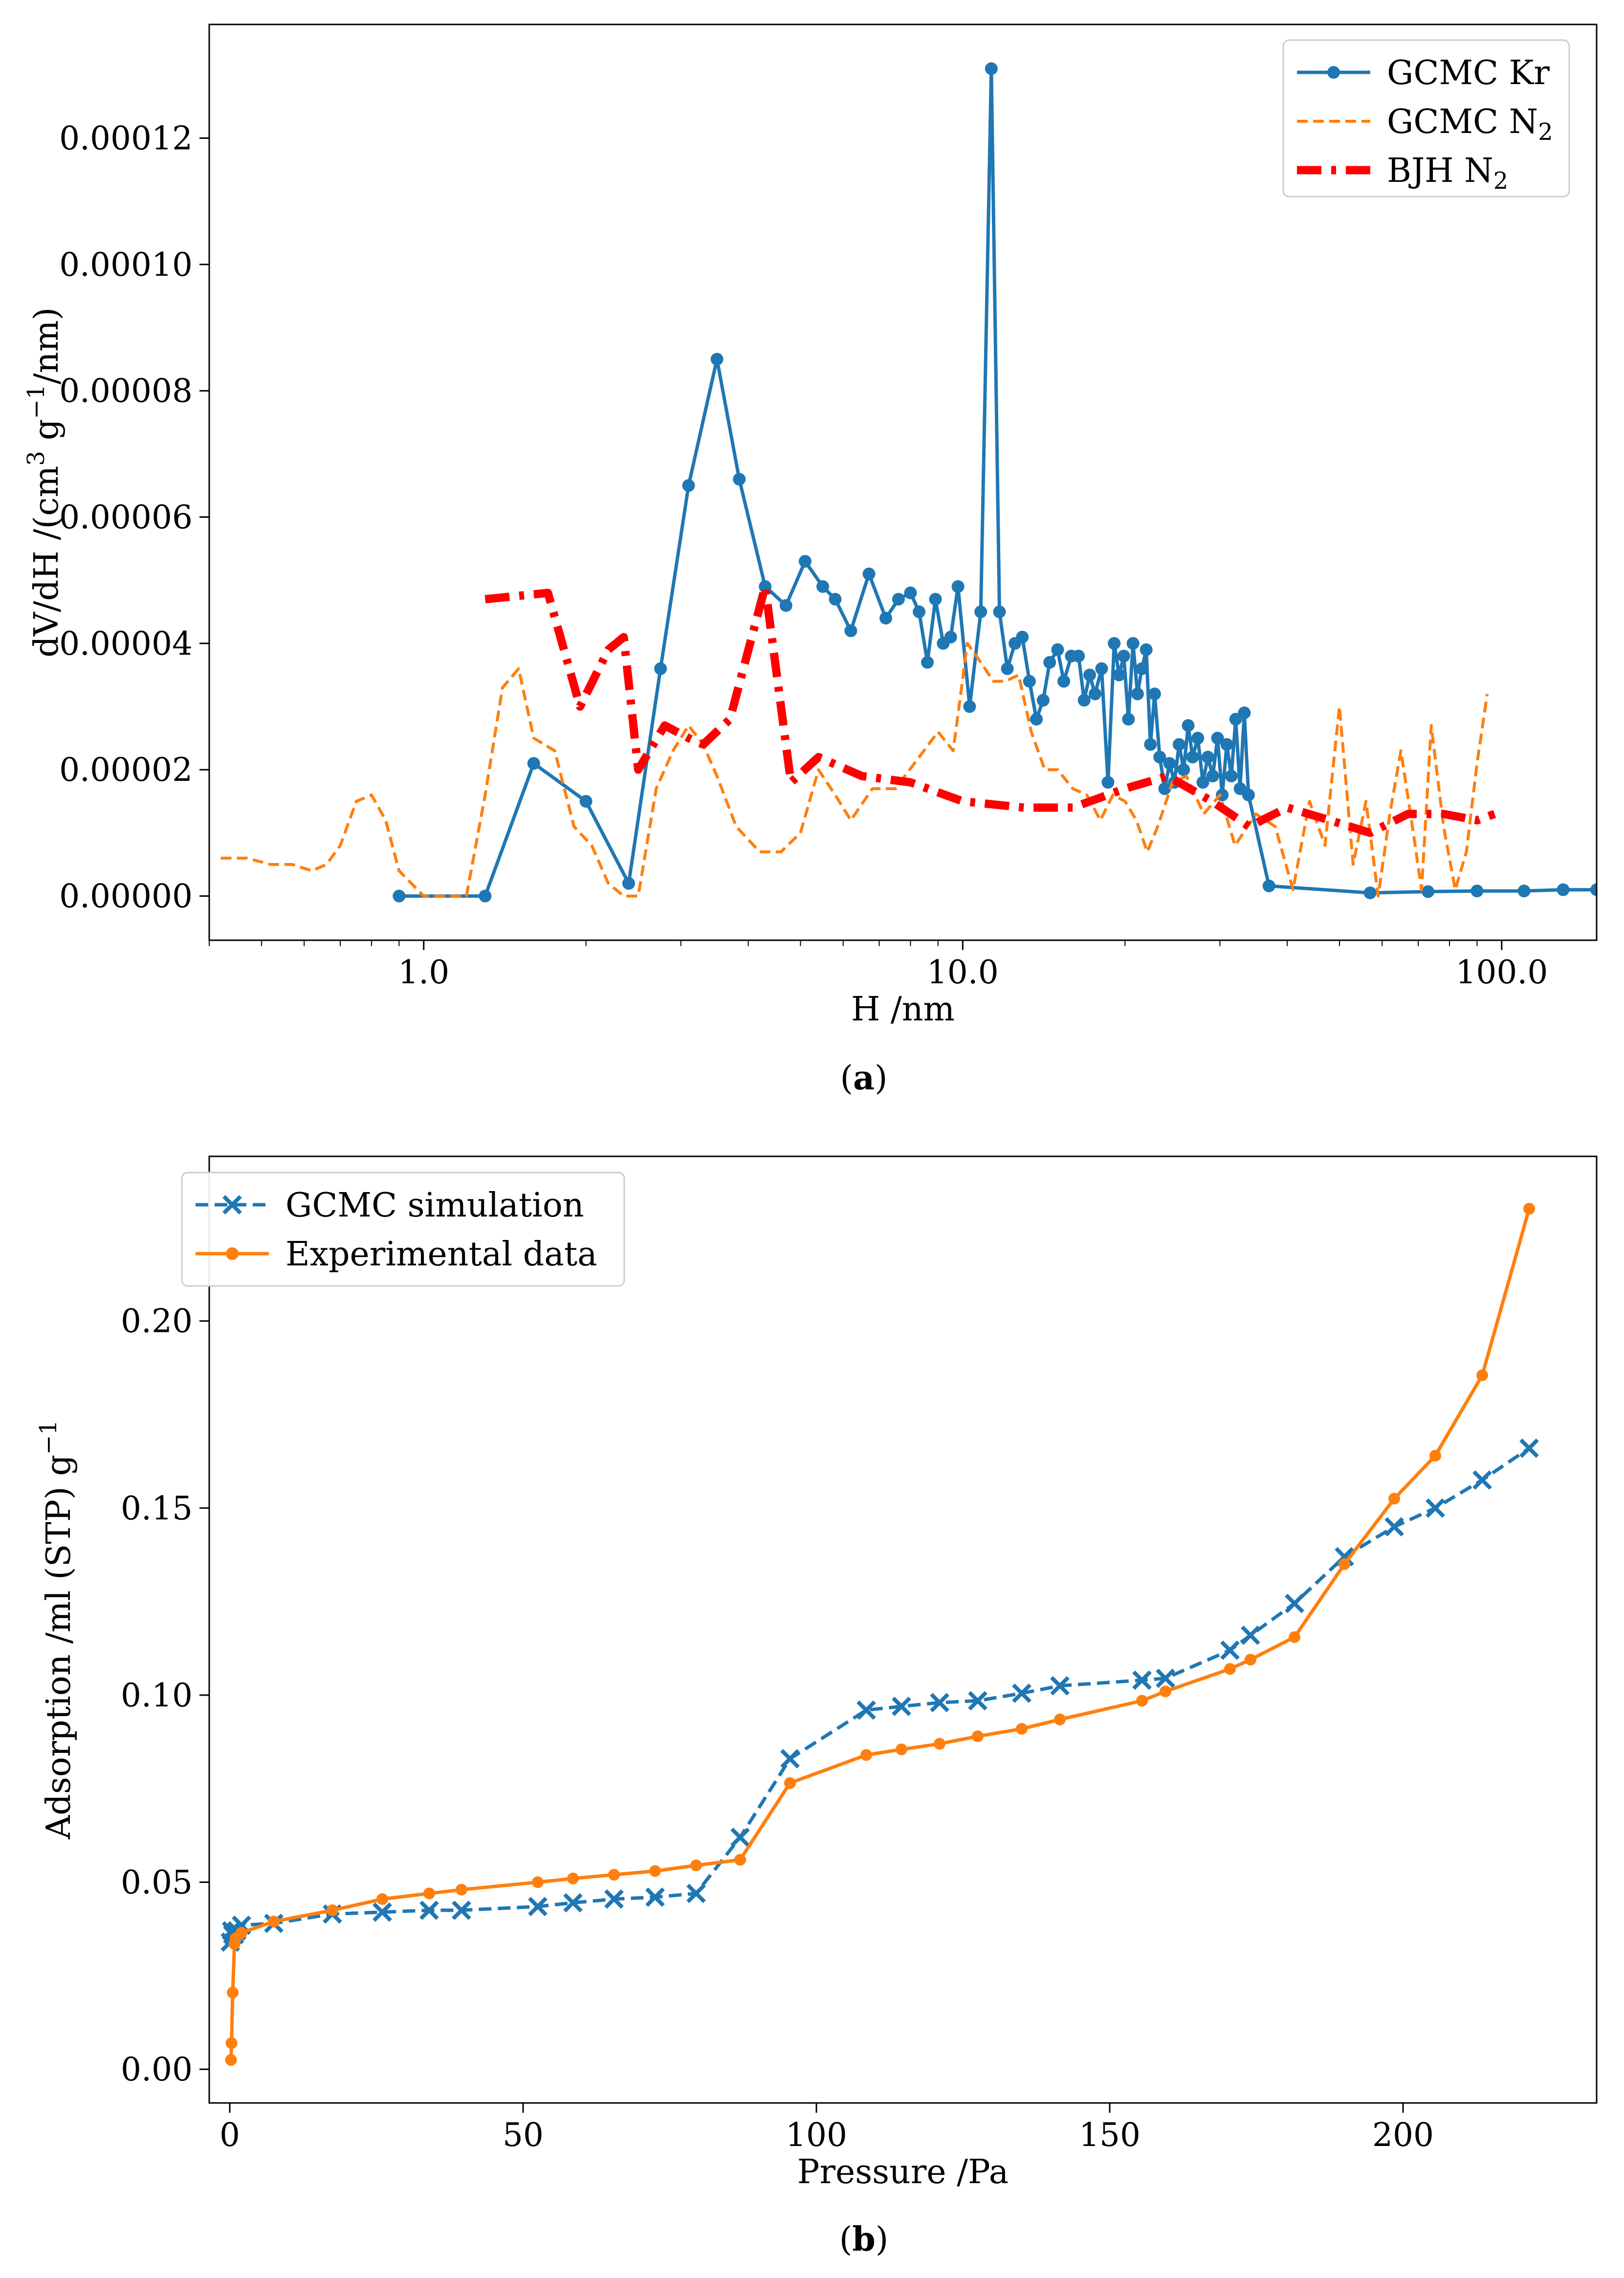  What do you see at coordinates (157, 1321) in the screenshot?
I see `y-tick-label: 0.20` at bounding box center [157, 1321].